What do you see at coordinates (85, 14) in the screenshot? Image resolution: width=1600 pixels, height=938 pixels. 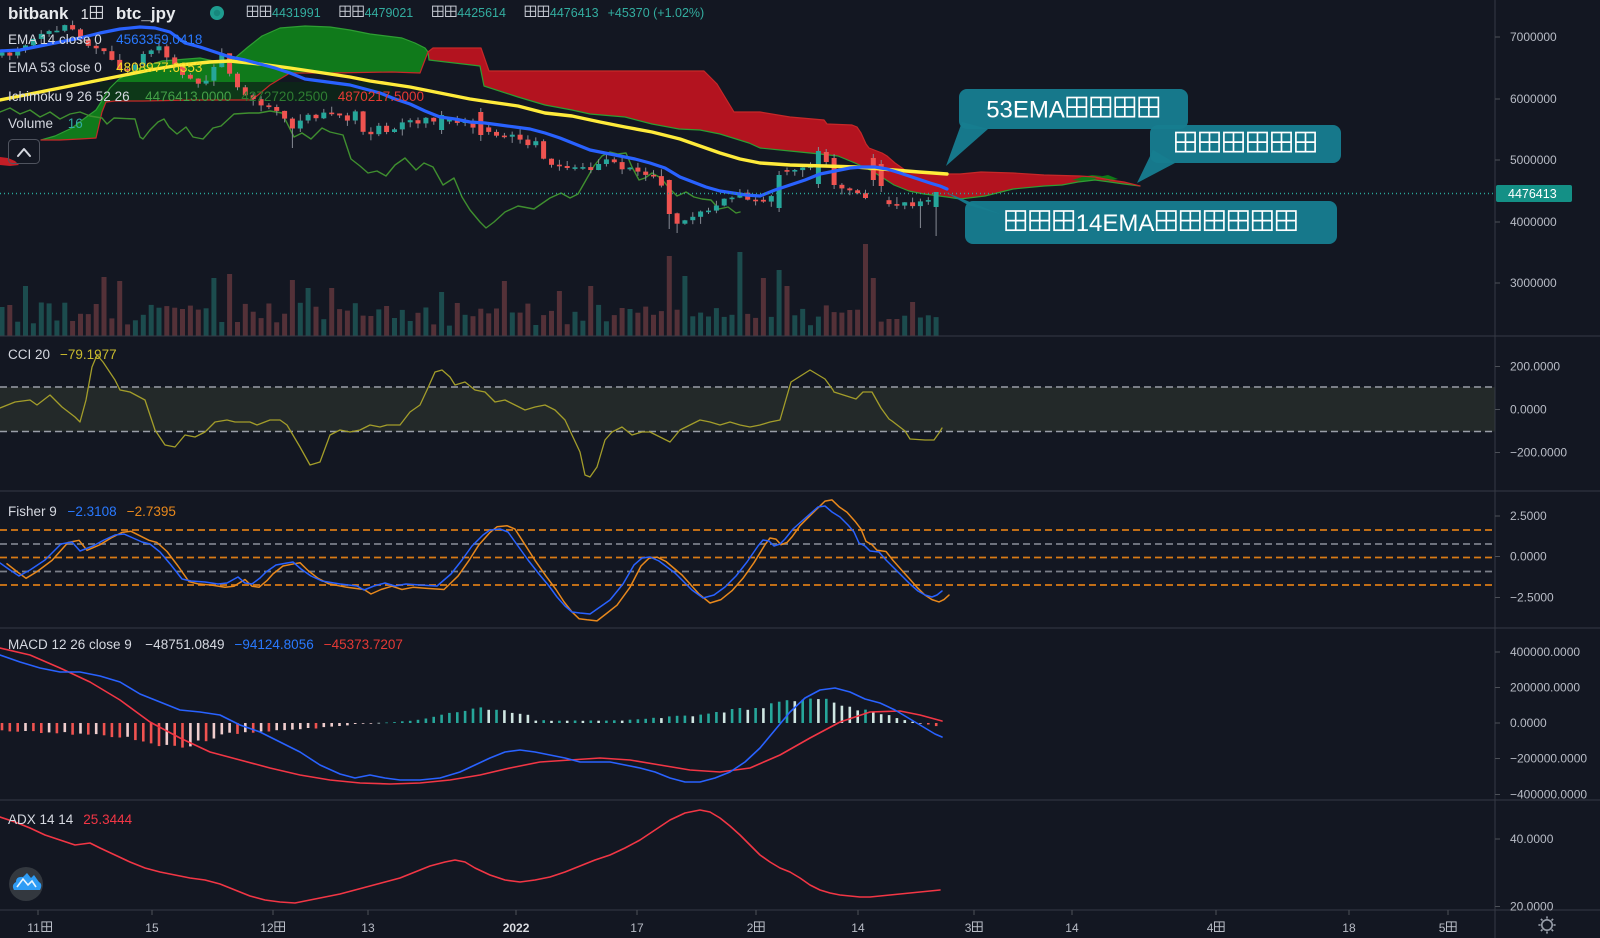 I see `svg-text: 1` at bounding box center [85, 14].